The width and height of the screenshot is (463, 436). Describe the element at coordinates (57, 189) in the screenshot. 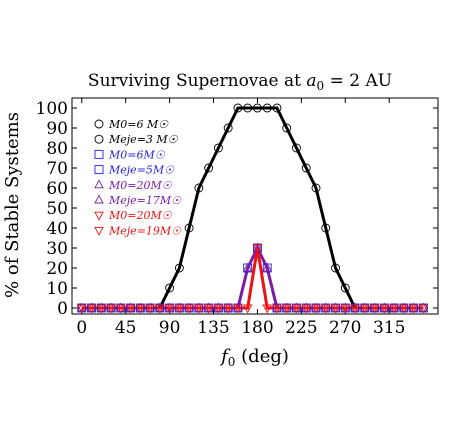

I see `y-tick-label: 60` at that location.